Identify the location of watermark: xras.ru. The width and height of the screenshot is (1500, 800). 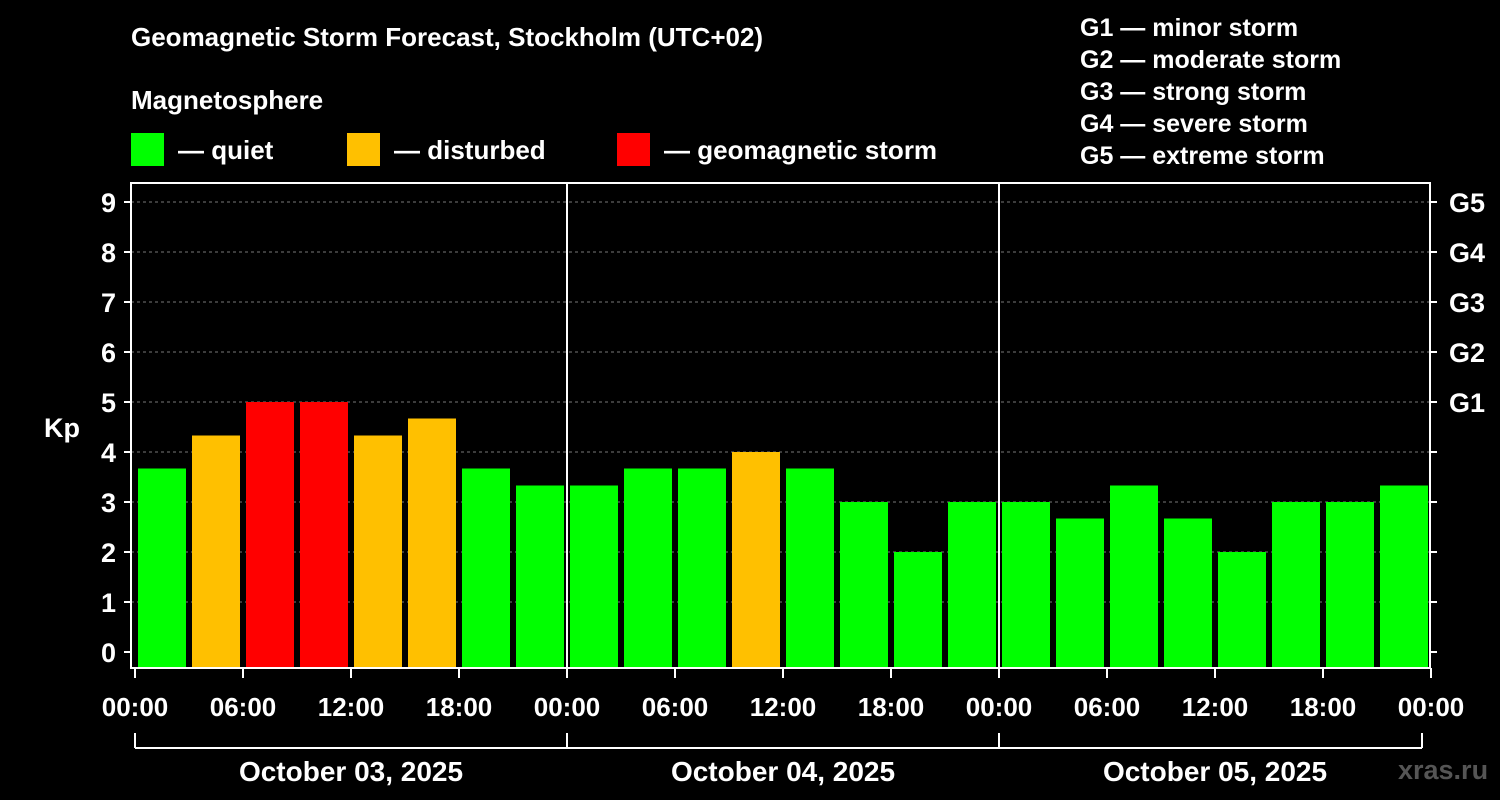
(1443, 770).